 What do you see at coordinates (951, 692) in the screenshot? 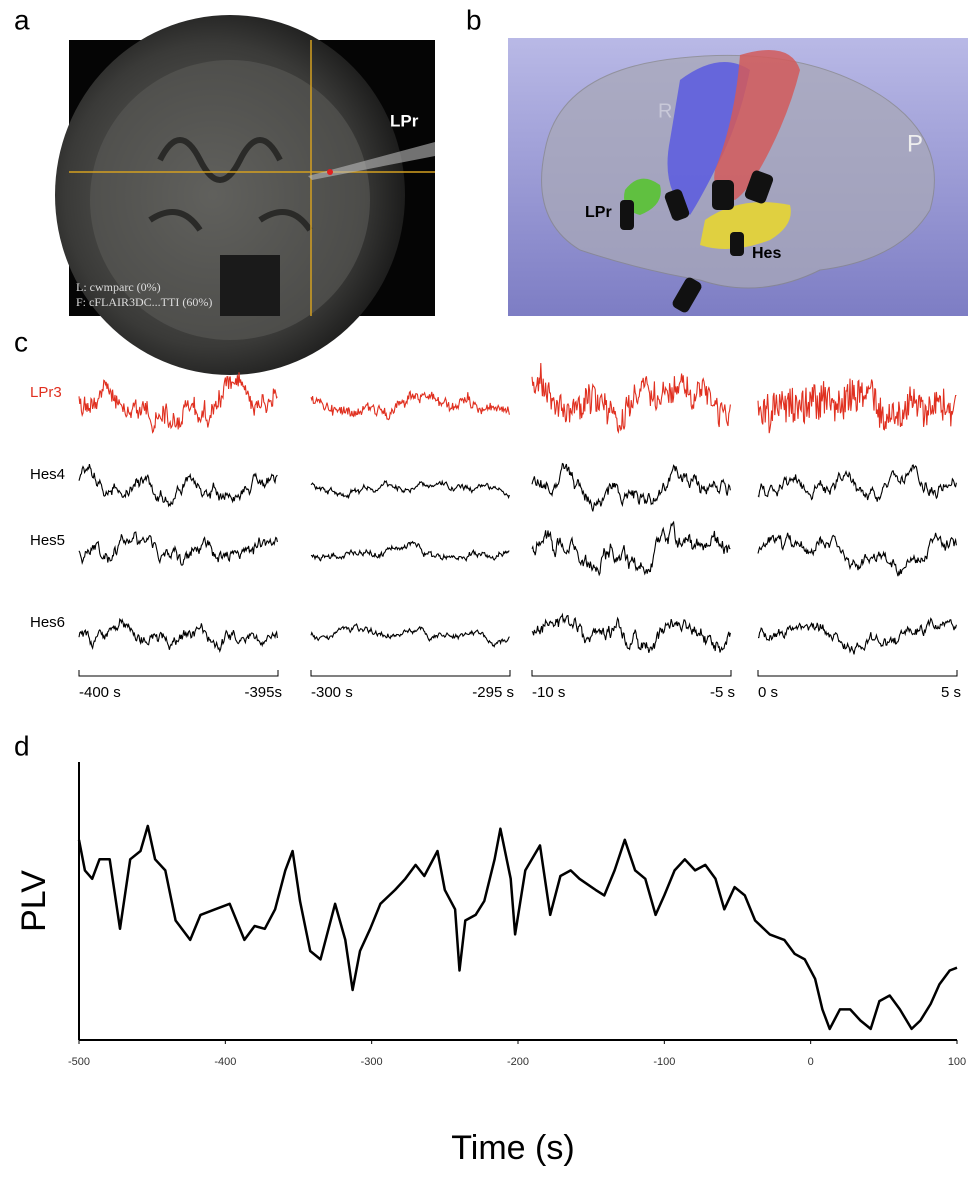
I see `time-scale-label: 5 s` at bounding box center [951, 692].